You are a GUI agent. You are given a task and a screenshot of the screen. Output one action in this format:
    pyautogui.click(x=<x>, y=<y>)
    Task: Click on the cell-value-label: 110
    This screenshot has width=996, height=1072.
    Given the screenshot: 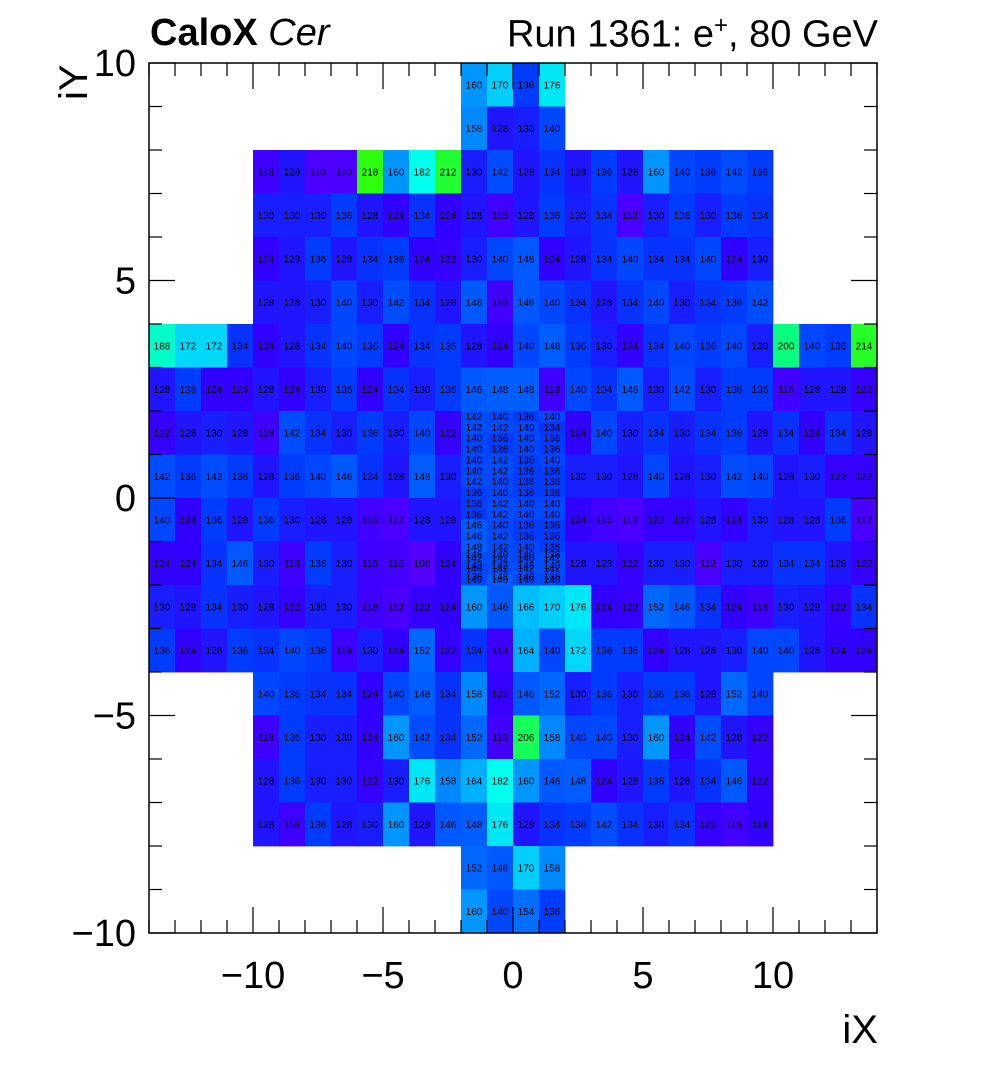 What is the action you would take?
    pyautogui.click(x=344, y=172)
    